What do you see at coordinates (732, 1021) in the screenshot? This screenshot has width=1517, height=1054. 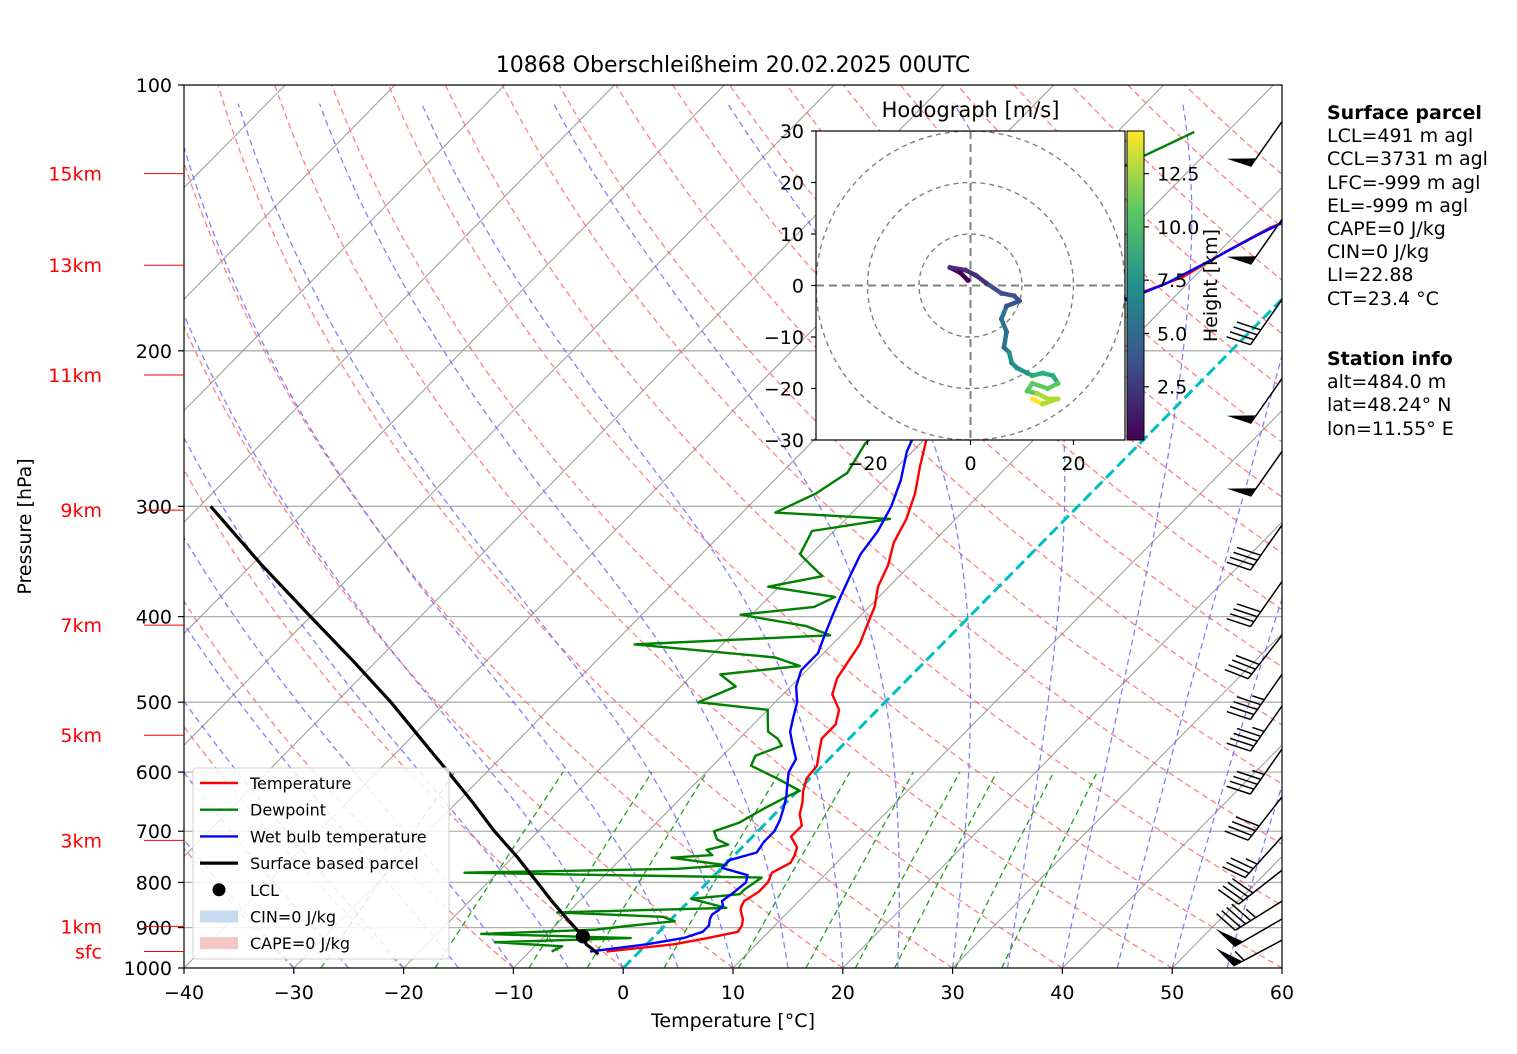 I see `x-axis-label: Temperature [°C]` at bounding box center [732, 1021].